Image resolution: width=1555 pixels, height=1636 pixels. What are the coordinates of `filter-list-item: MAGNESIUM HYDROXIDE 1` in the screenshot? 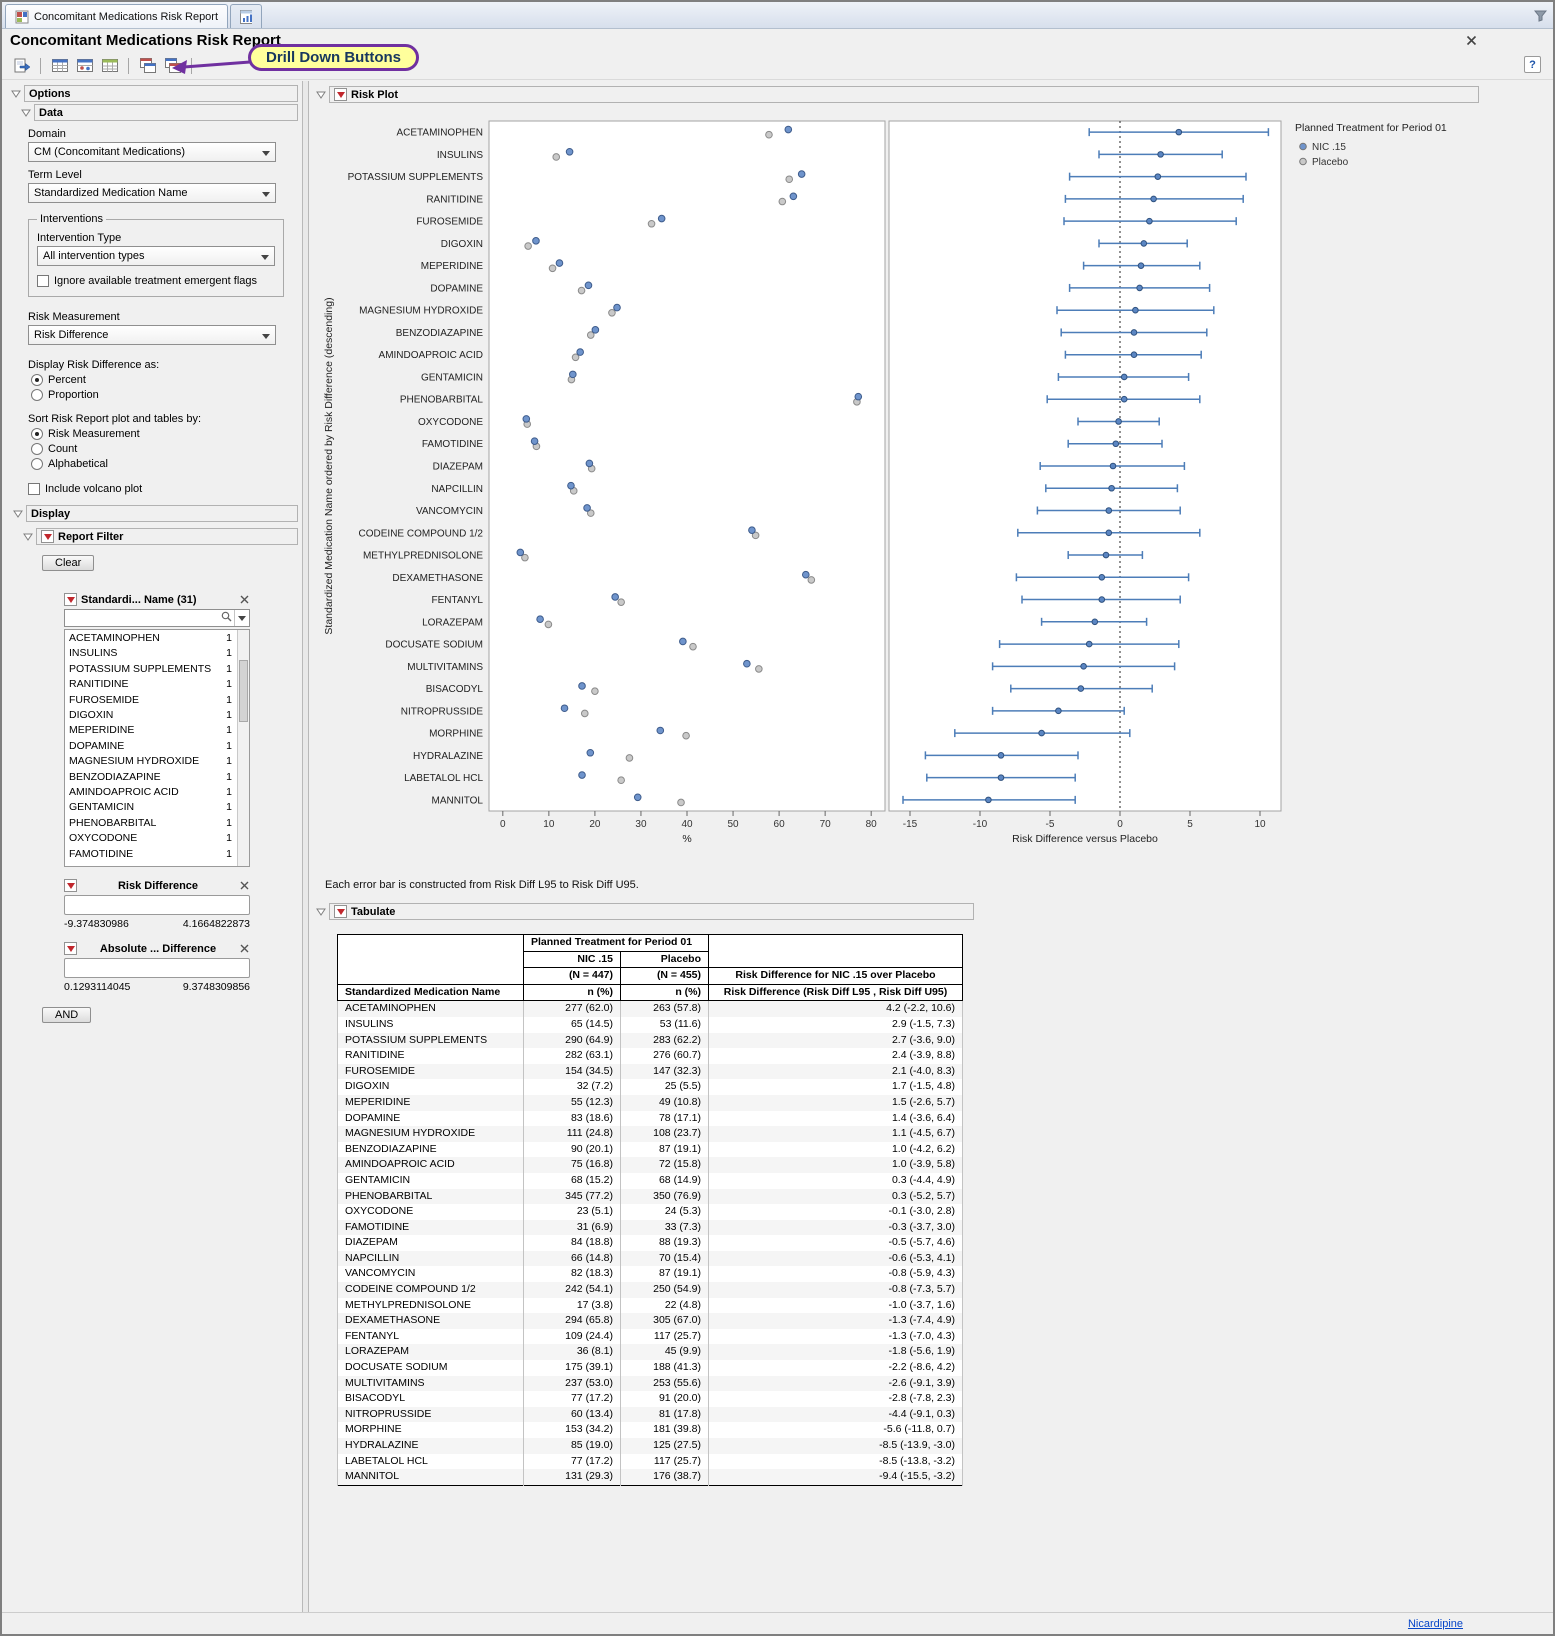 It's located at (150, 761).